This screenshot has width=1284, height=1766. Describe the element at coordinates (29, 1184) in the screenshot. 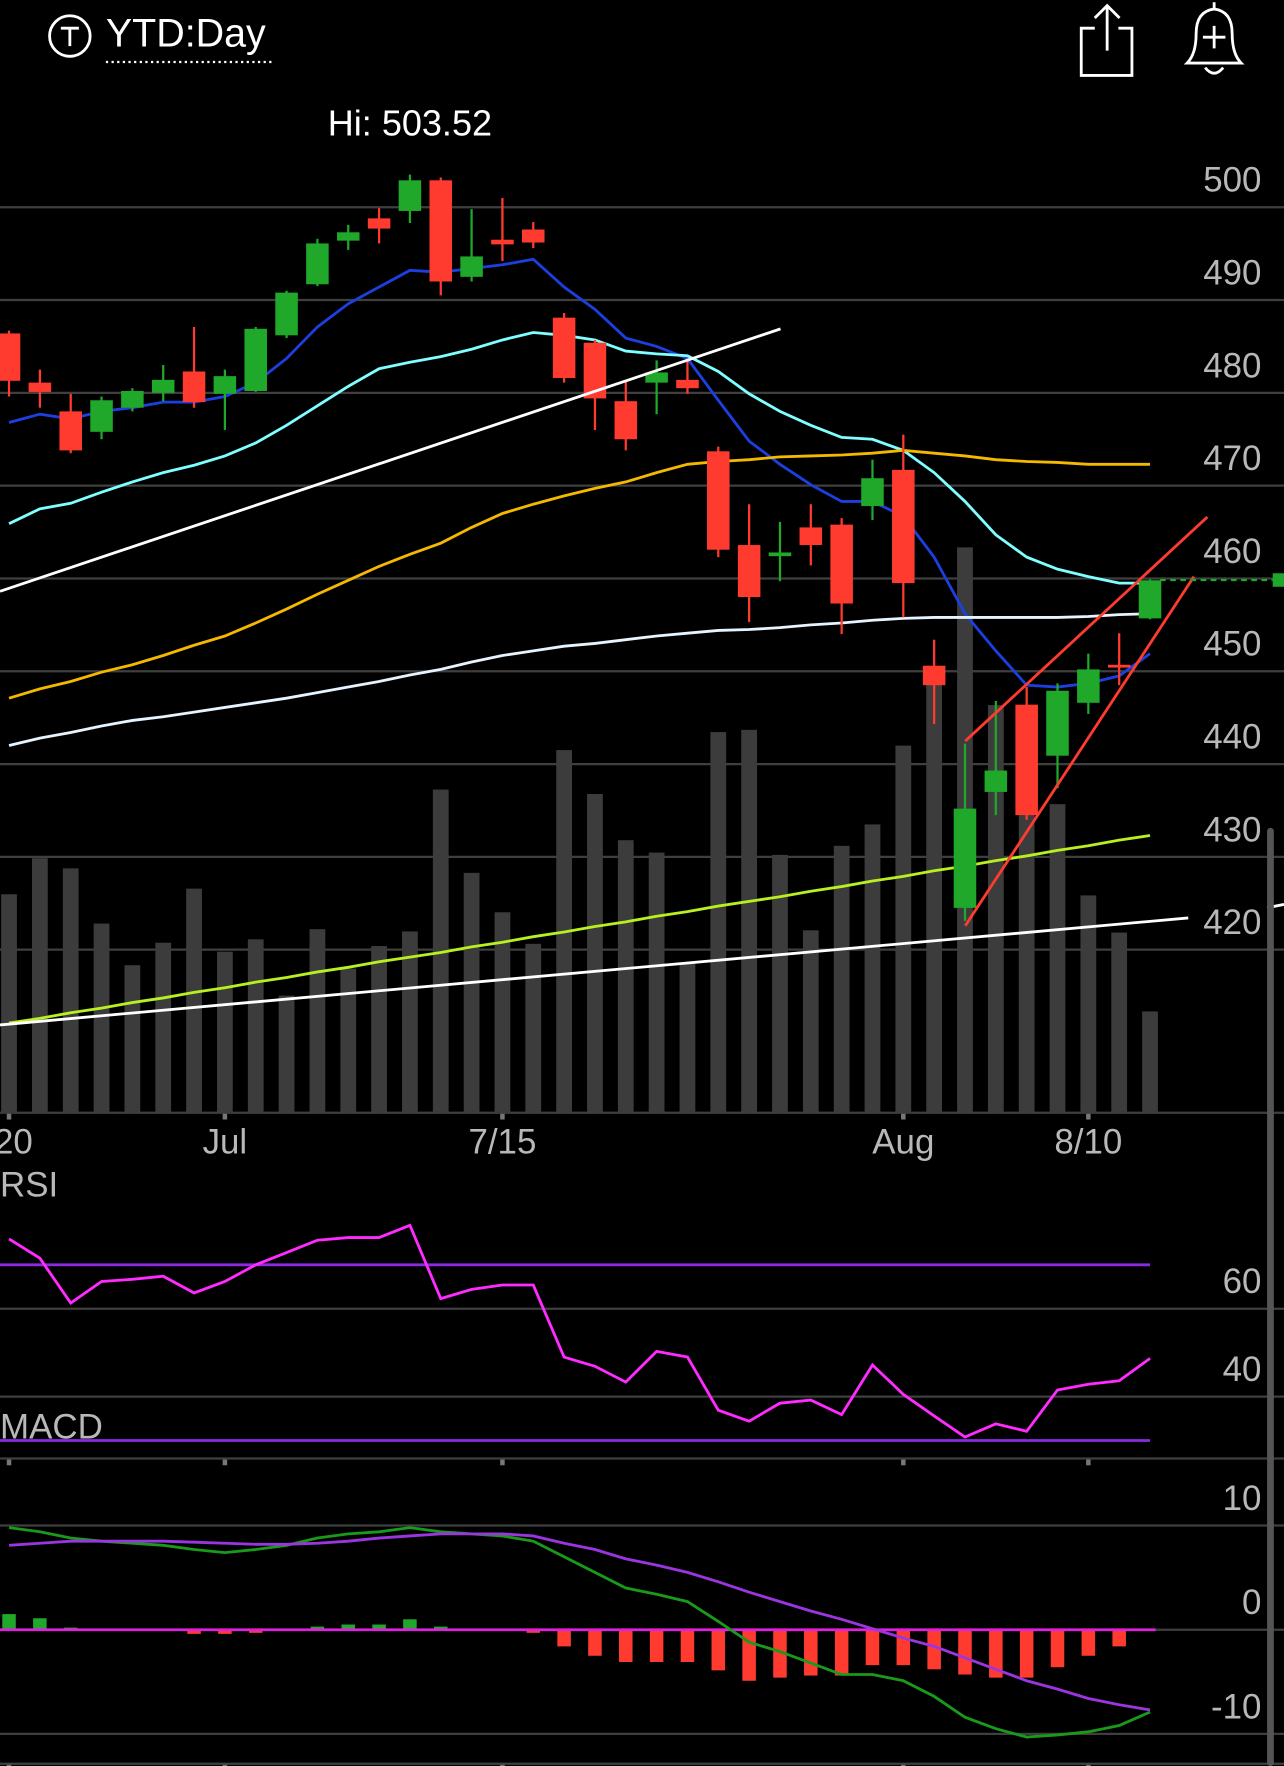

I see `panel-title: RSI` at that location.